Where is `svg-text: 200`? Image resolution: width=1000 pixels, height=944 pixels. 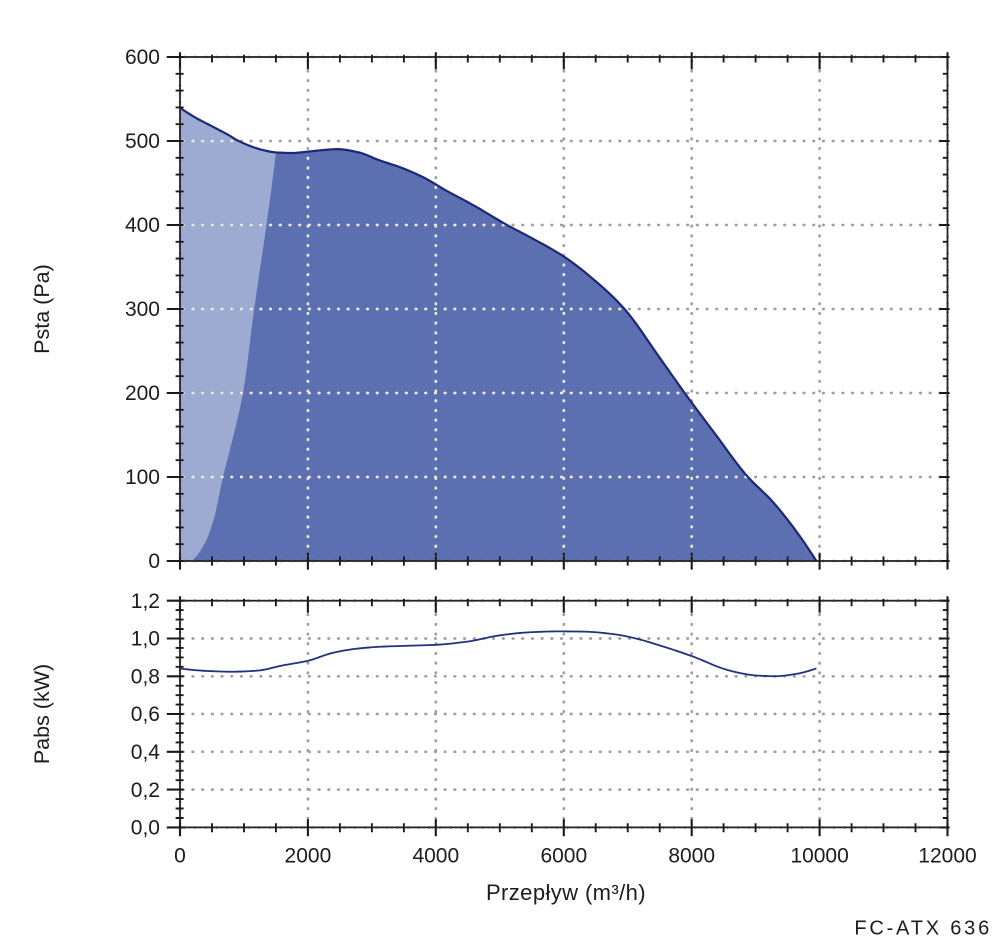
svg-text: 200 is located at coordinates (142, 393).